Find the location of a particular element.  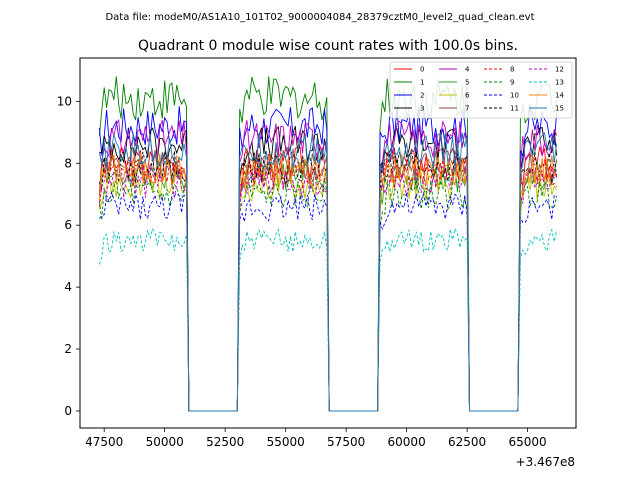

y-axis: 0 2 4 6 8 10 is located at coordinates (68, 256).